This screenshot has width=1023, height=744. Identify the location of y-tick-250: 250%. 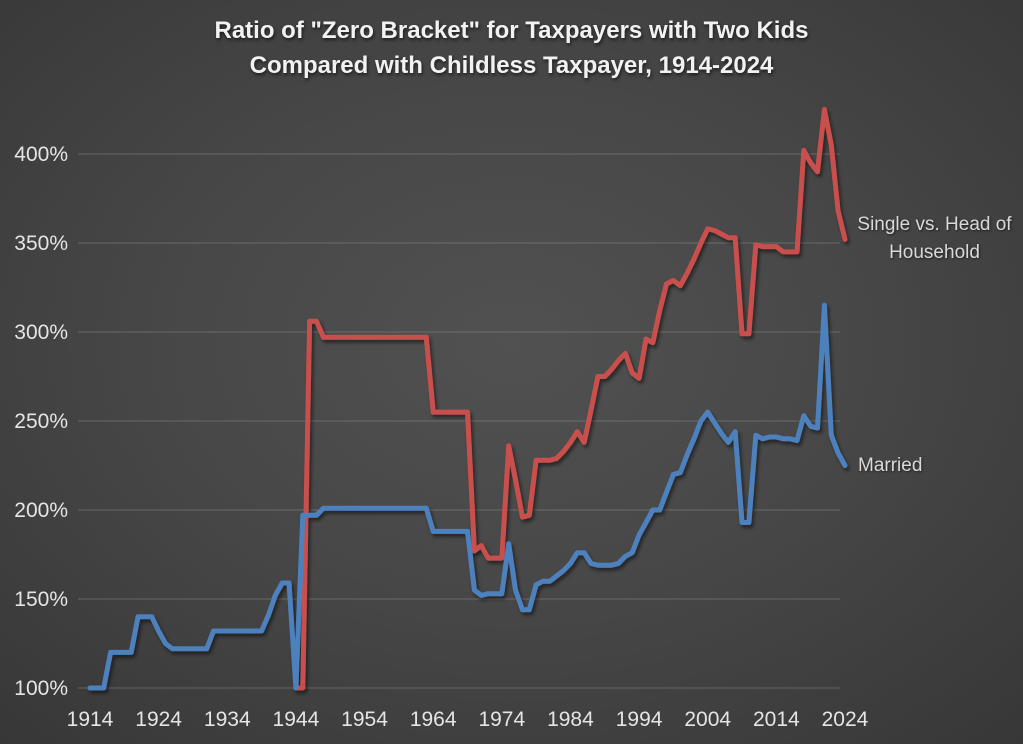
(41, 421).